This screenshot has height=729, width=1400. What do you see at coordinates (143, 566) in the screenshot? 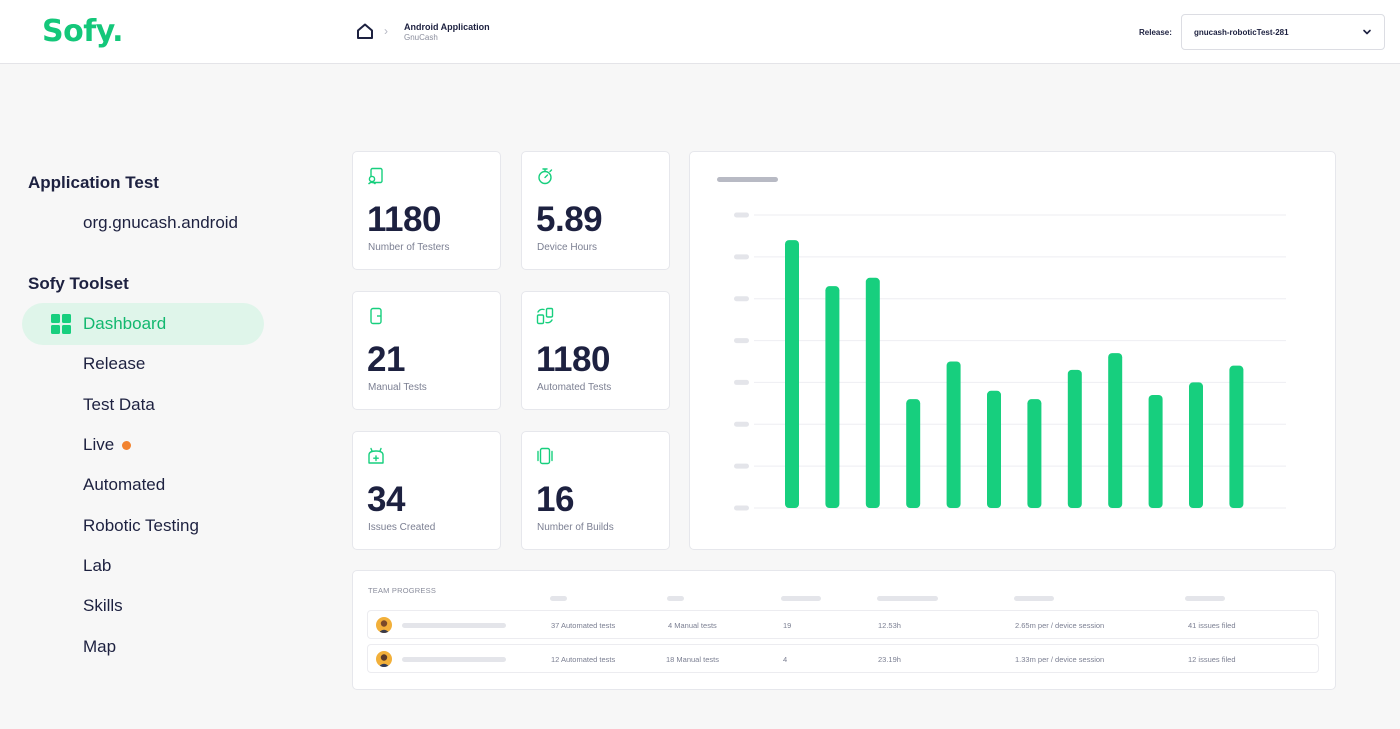
I see `sidebar-item-lab: Lab` at bounding box center [143, 566].